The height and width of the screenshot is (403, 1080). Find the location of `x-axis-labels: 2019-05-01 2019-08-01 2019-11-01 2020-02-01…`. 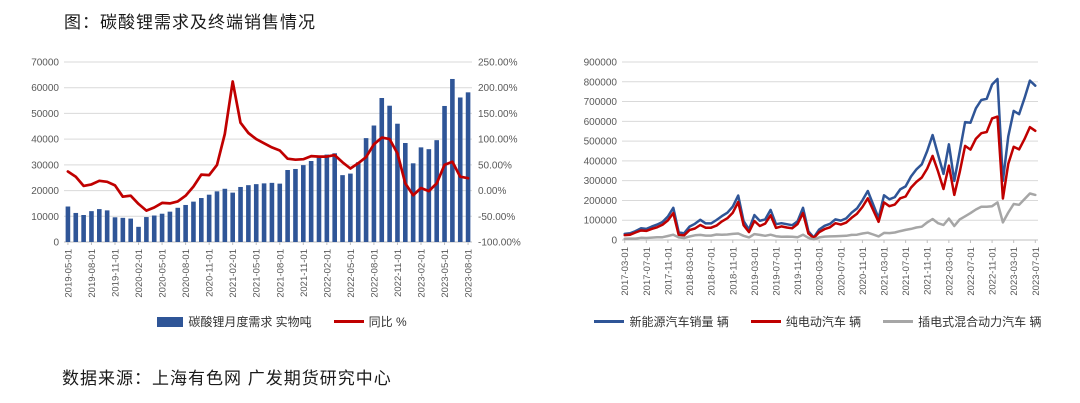

x-axis-labels: 2019-05-01 2019-08-01 2019-11-01 2020-02-01… is located at coordinates (269, 270).